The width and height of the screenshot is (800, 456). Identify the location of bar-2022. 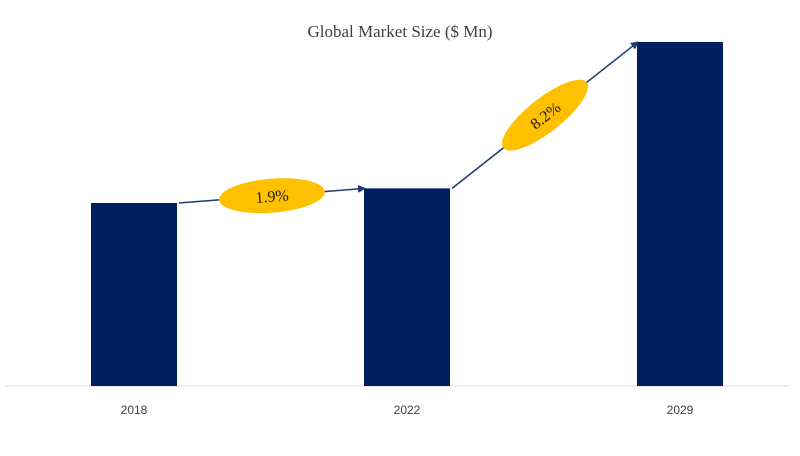
(407, 287).